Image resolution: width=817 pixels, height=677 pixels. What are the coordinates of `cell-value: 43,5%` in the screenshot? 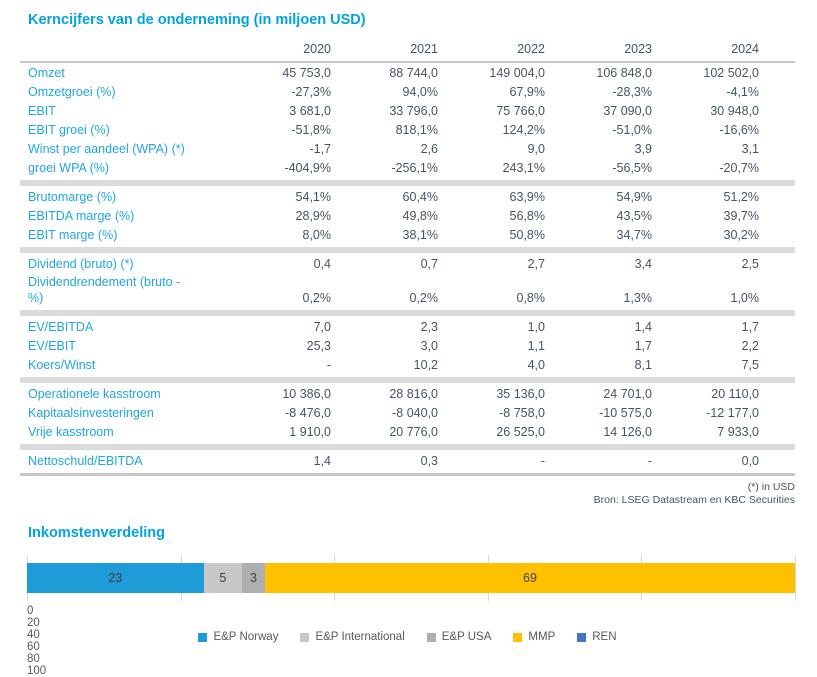 It's located at (634, 216).